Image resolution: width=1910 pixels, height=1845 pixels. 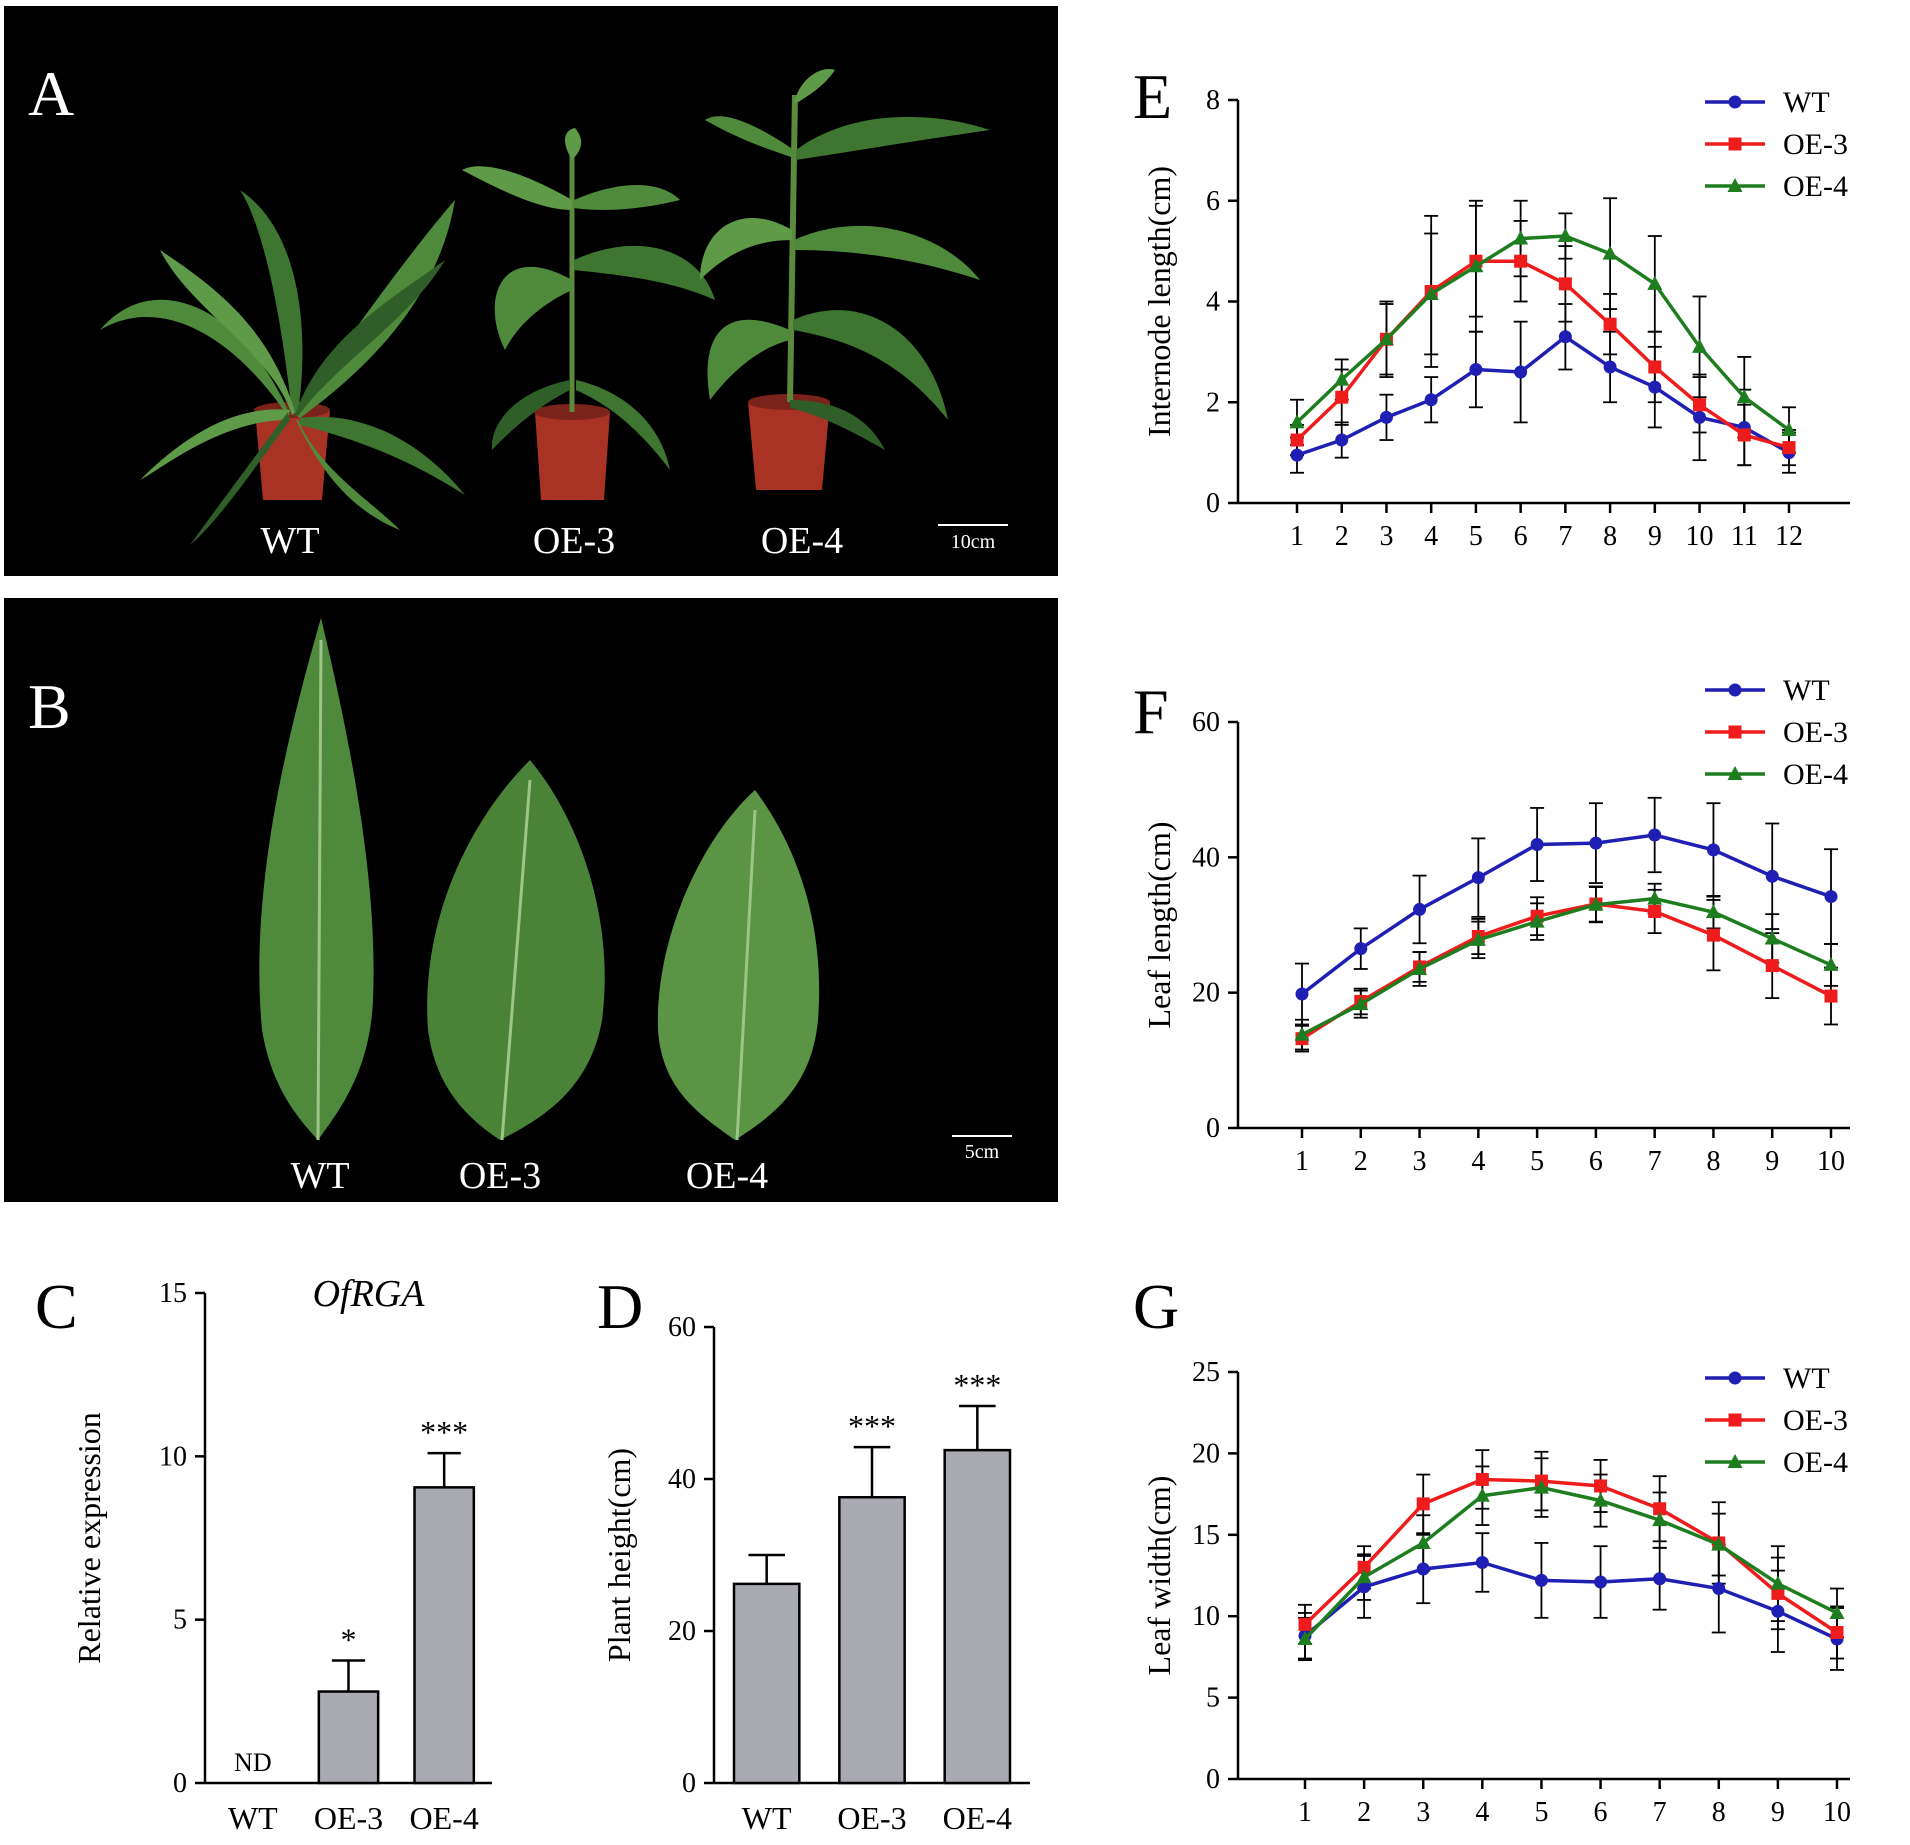 What do you see at coordinates (1570, 1563) in the screenshot?
I see `chart-g-oe4-series-line` at bounding box center [1570, 1563].